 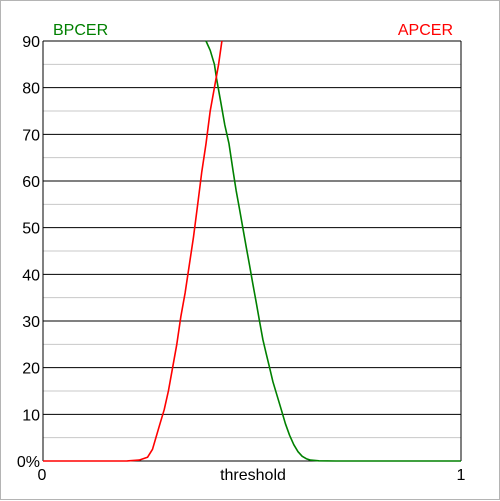 What do you see at coordinates (31, 229) in the screenshot?
I see `y-tick-label: 50` at bounding box center [31, 229].